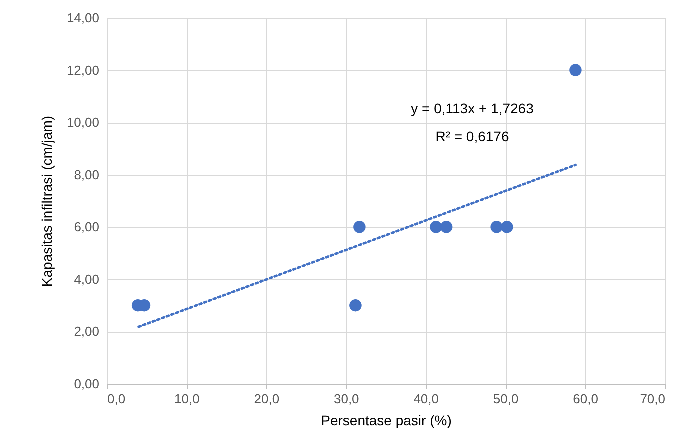 This screenshot has height=431, width=675. Describe the element at coordinates (87, 332) in the screenshot. I see `y-tick-label: 2,00` at that location.